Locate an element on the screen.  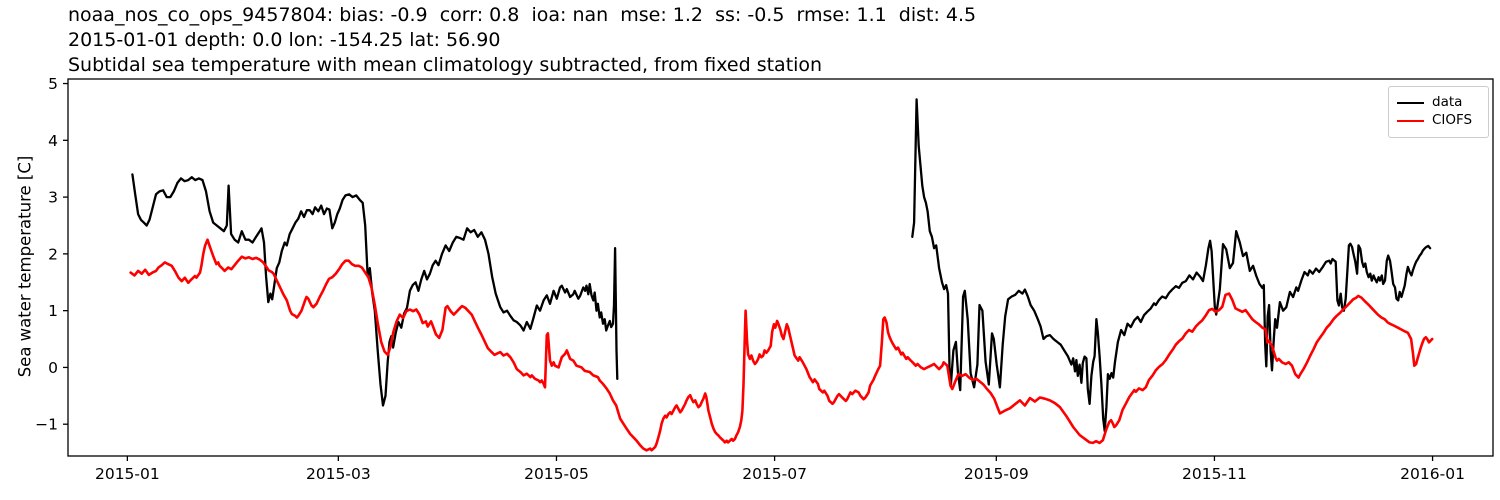
x-tick-label: 2015-03 is located at coordinates (338, 474).